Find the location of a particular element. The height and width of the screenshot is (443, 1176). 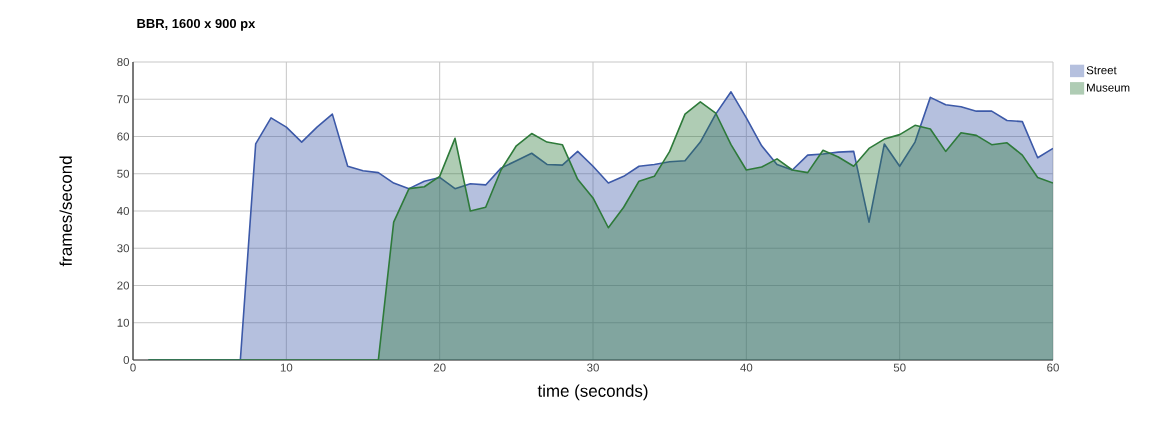

y-tick-label: 10 is located at coordinates (123, 322).